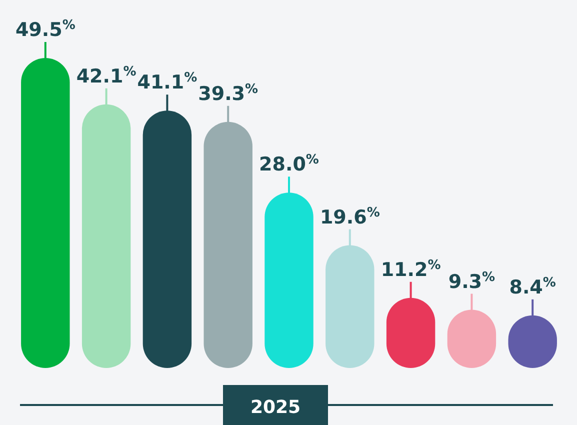  Describe the element at coordinates (228, 93) in the screenshot. I see `data-label: 39.3$^{%}$` at that location.